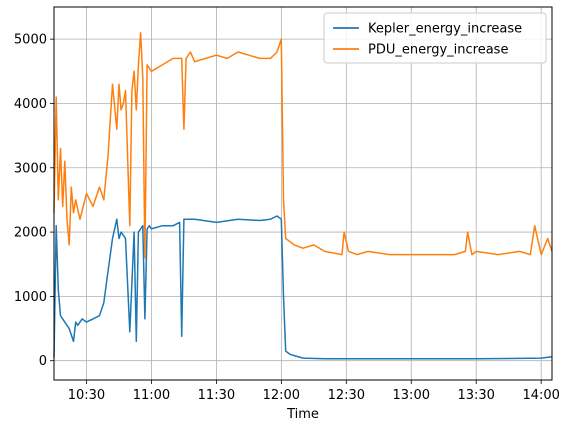 The image size is (568, 432). What do you see at coordinates (346, 395) in the screenshot?
I see `x-tick-label: 12:30` at bounding box center [346, 395].